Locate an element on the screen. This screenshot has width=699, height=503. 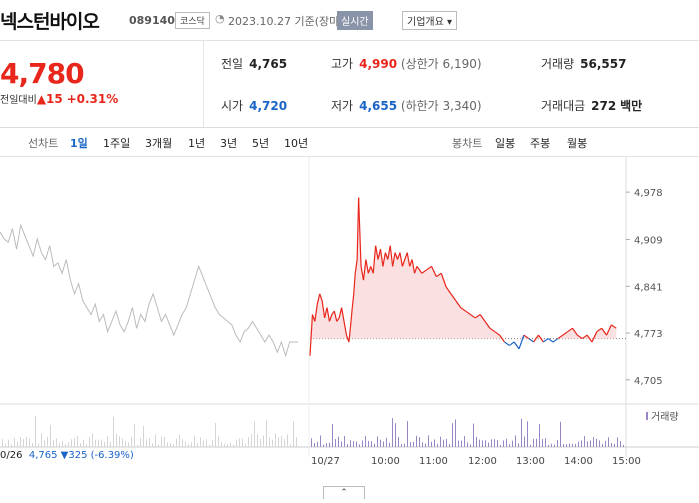
y-tick-label: 4,909 is located at coordinates (648, 241).